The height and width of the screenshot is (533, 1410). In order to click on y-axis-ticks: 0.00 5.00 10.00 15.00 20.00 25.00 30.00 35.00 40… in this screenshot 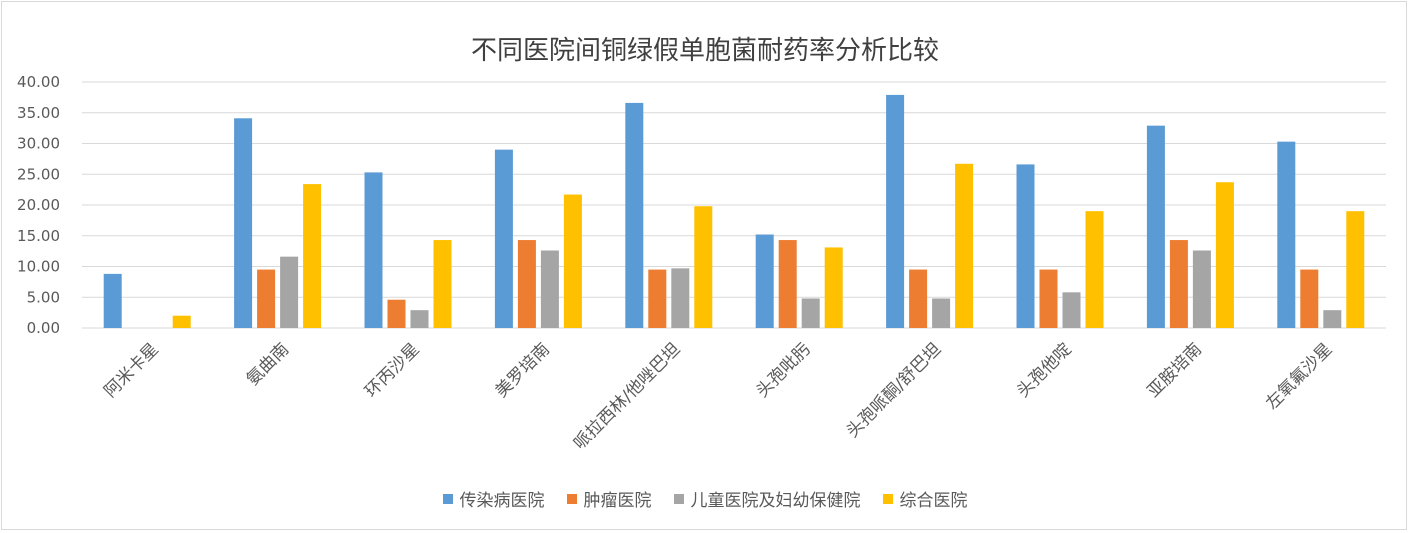, I will do `click(38, 205)`.